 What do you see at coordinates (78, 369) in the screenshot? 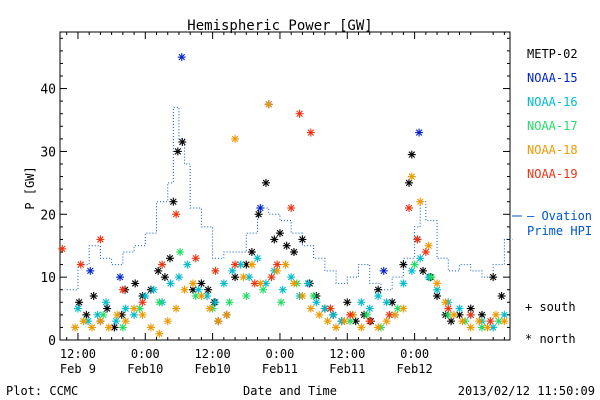
I see `x-tick-label-date: Feb 9` at bounding box center [78, 369].